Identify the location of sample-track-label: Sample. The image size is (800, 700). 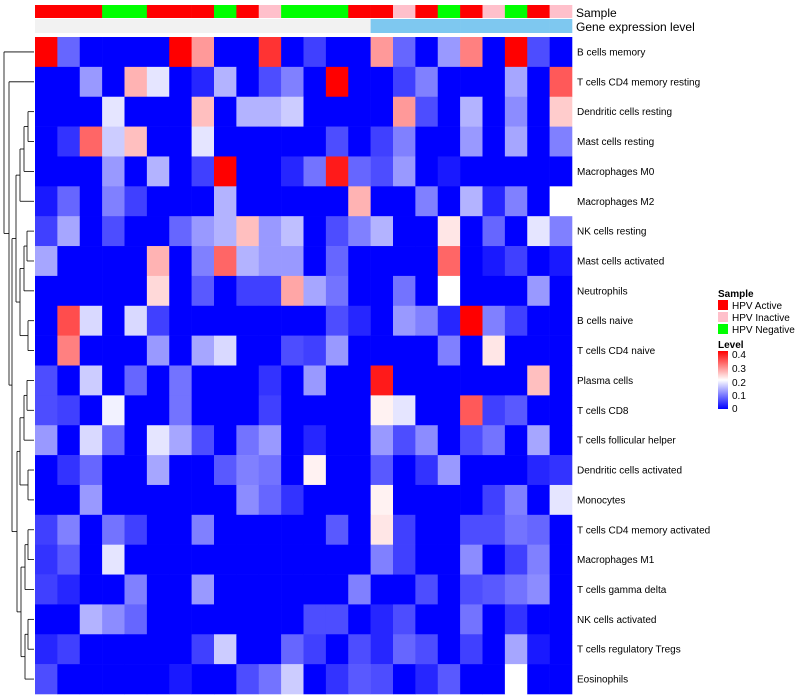
(596, 13).